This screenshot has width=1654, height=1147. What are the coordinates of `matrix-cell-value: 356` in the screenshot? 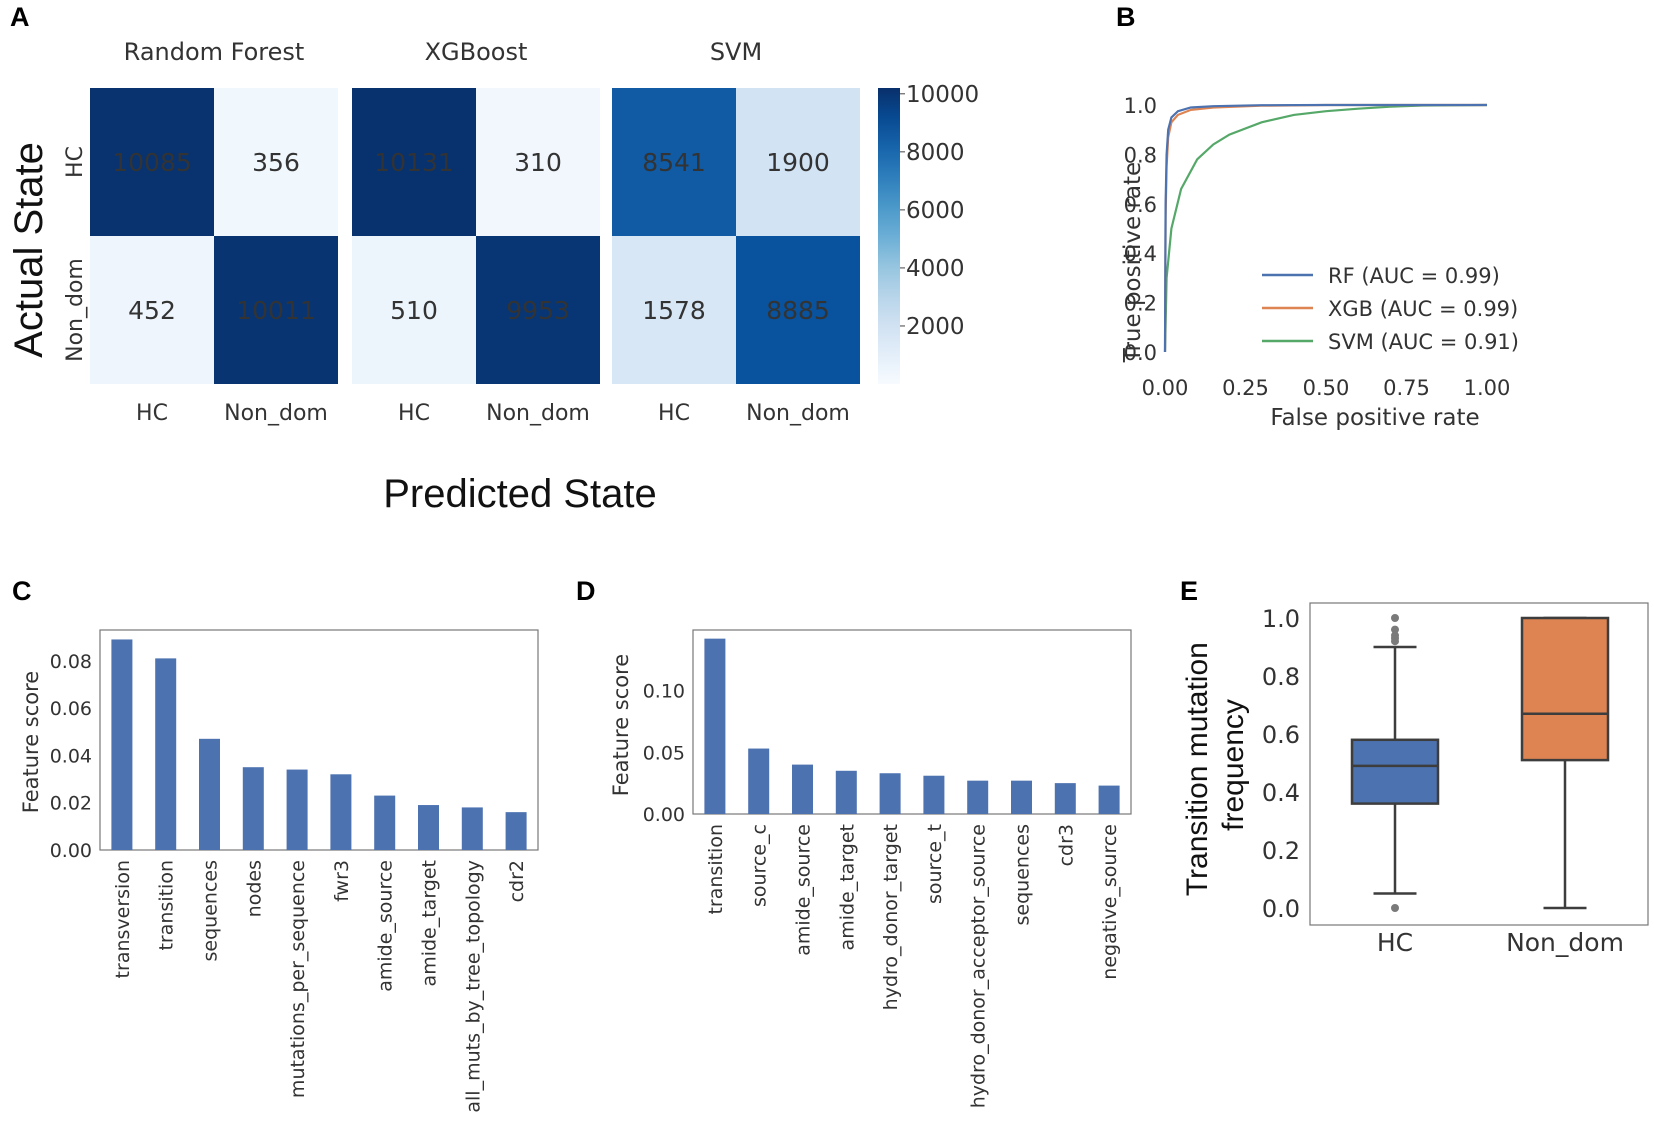 It's located at (276, 162).